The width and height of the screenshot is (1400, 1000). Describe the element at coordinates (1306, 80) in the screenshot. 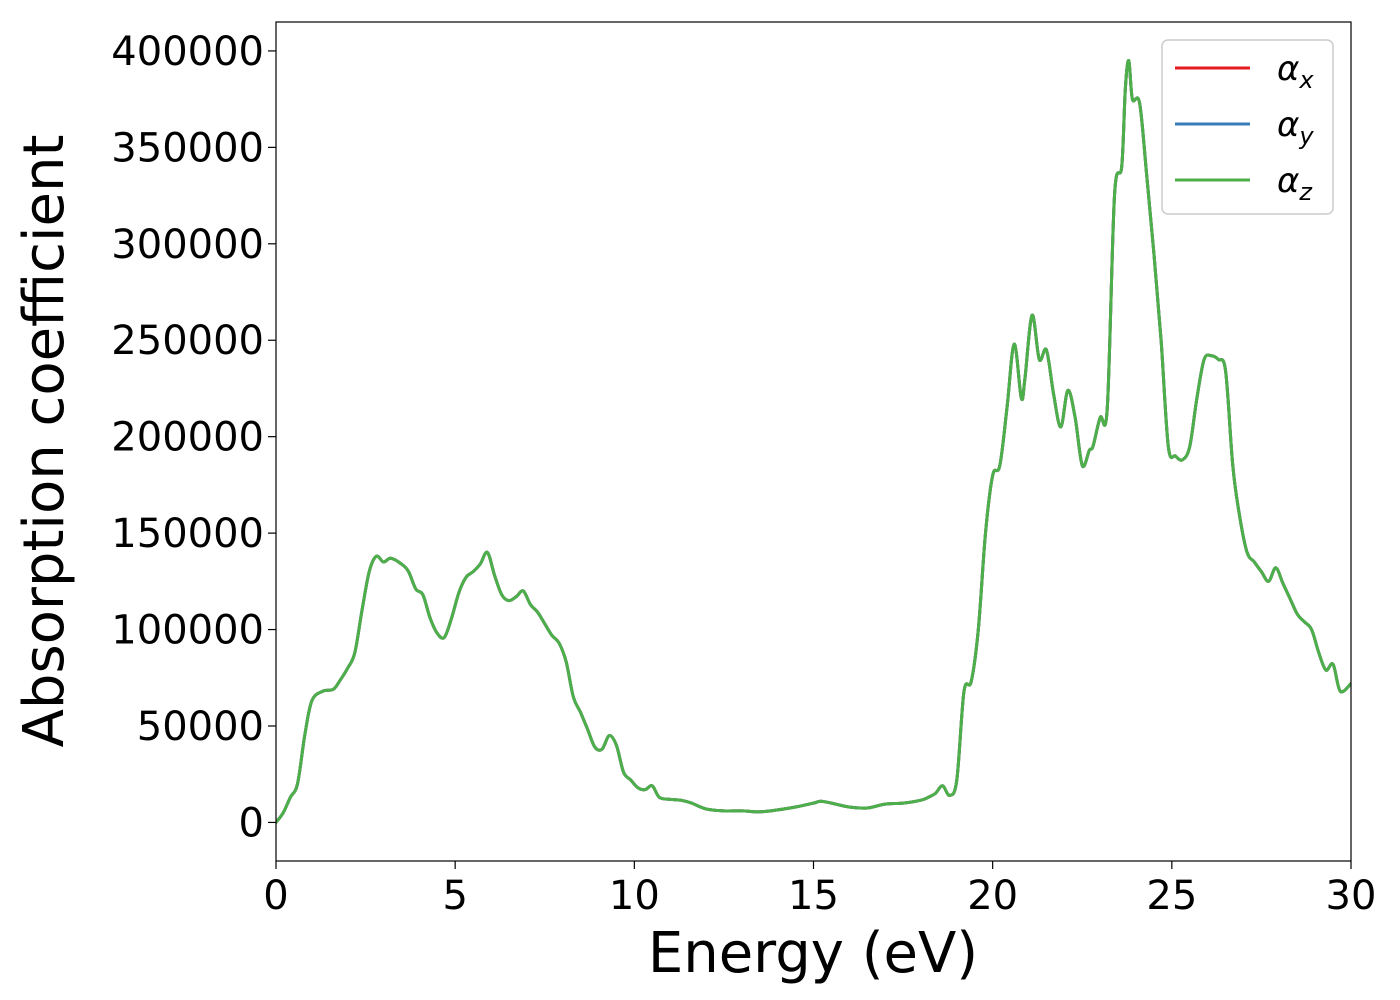

I see `legend-subscript: x` at that location.